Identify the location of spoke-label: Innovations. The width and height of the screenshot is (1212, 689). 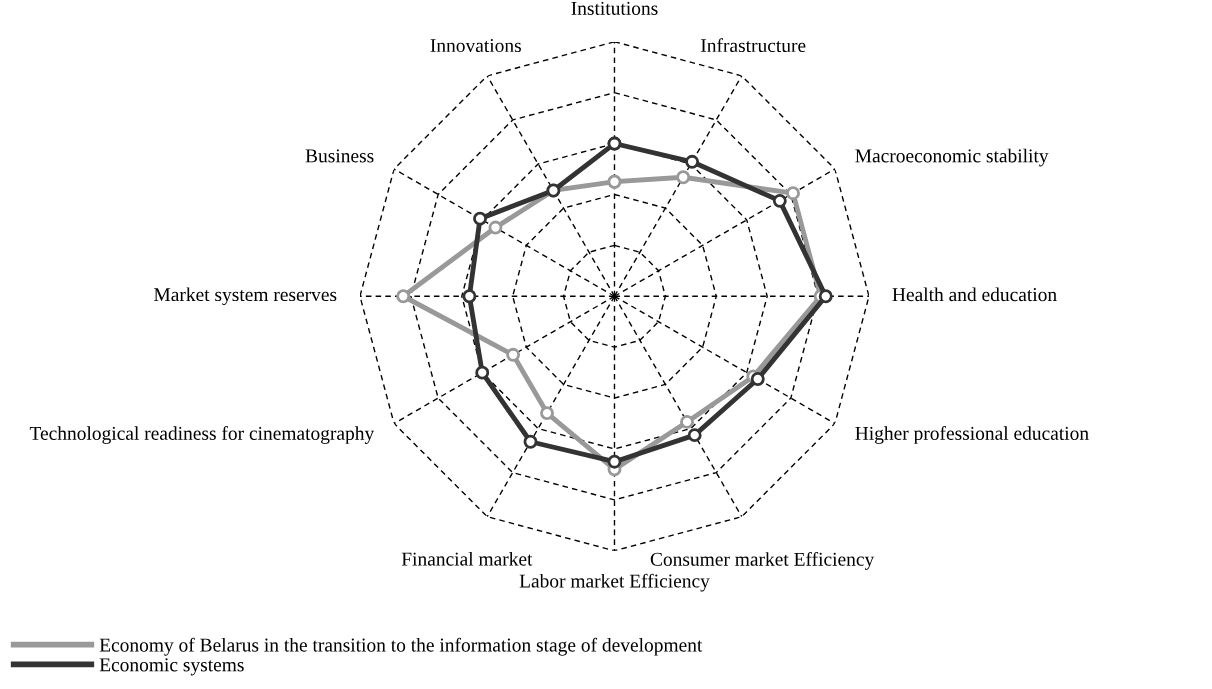
(475, 45).